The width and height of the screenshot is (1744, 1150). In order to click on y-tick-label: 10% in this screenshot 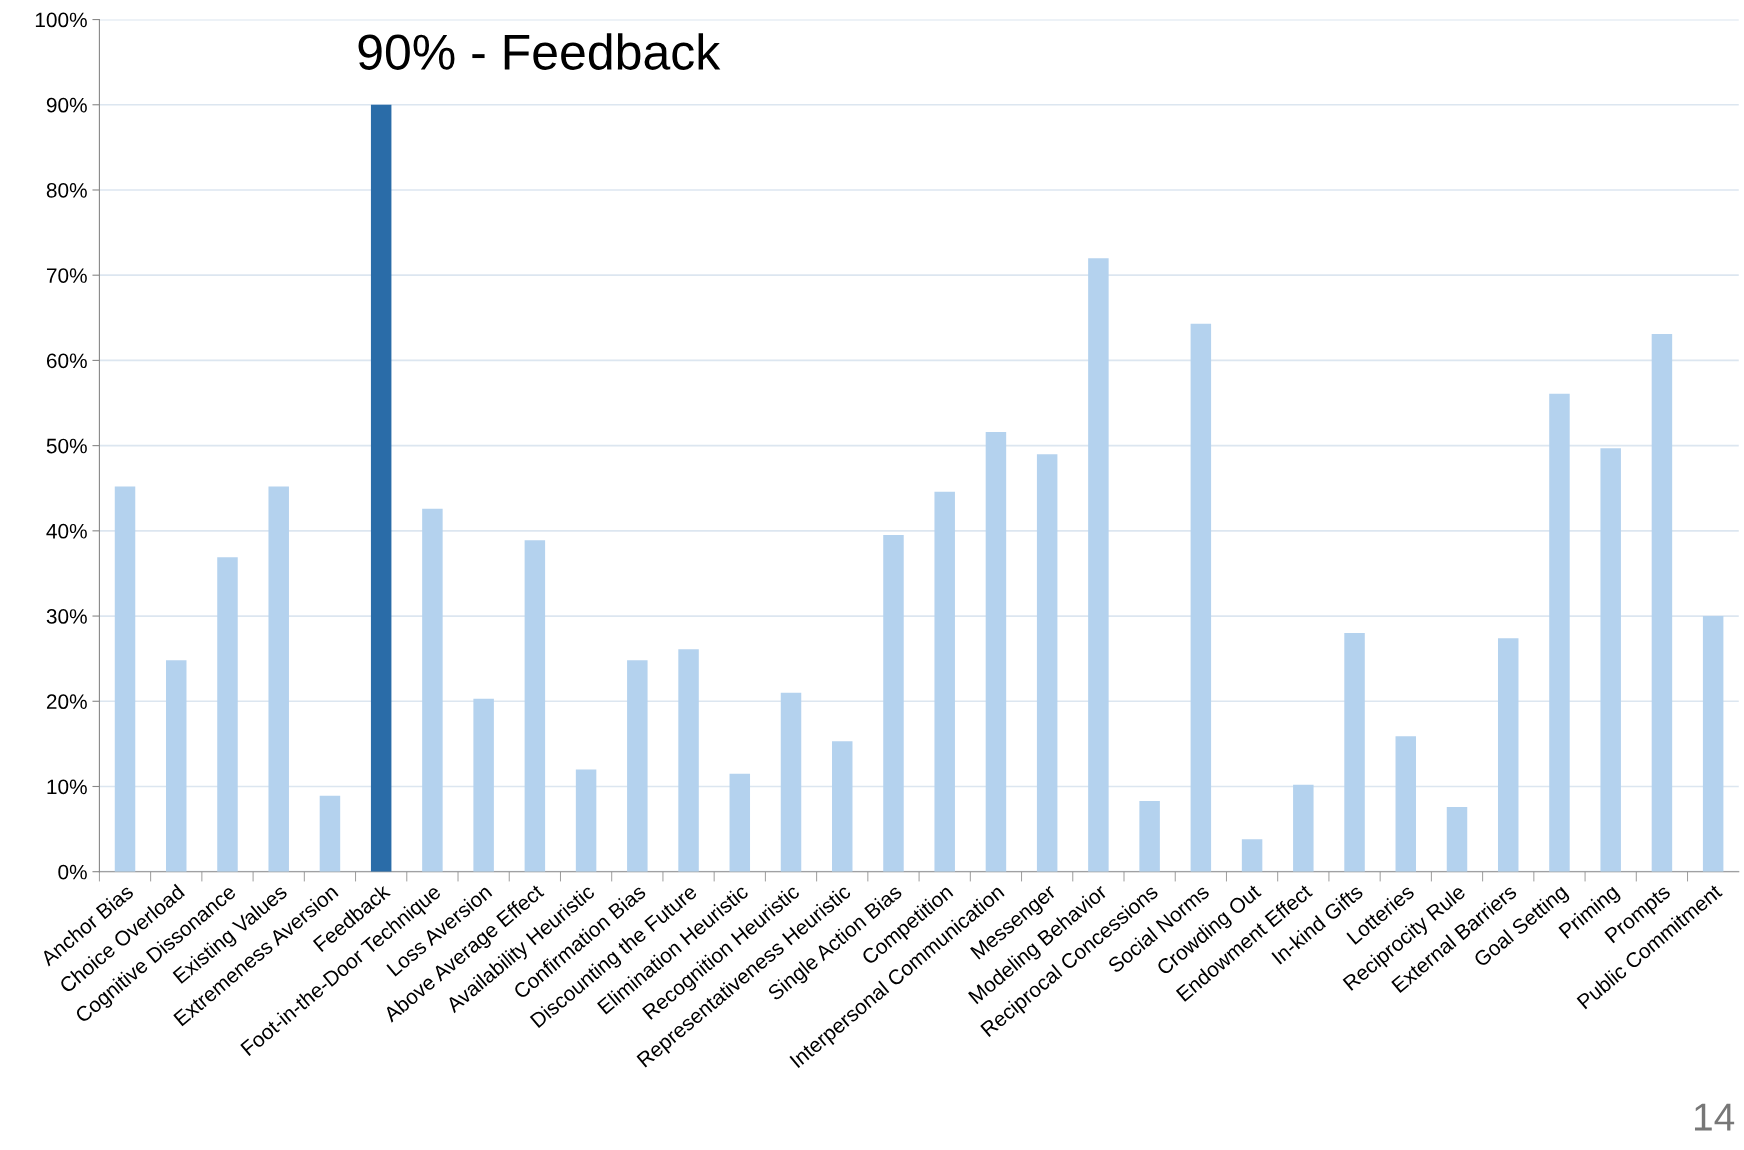, I will do `click(67, 787)`.